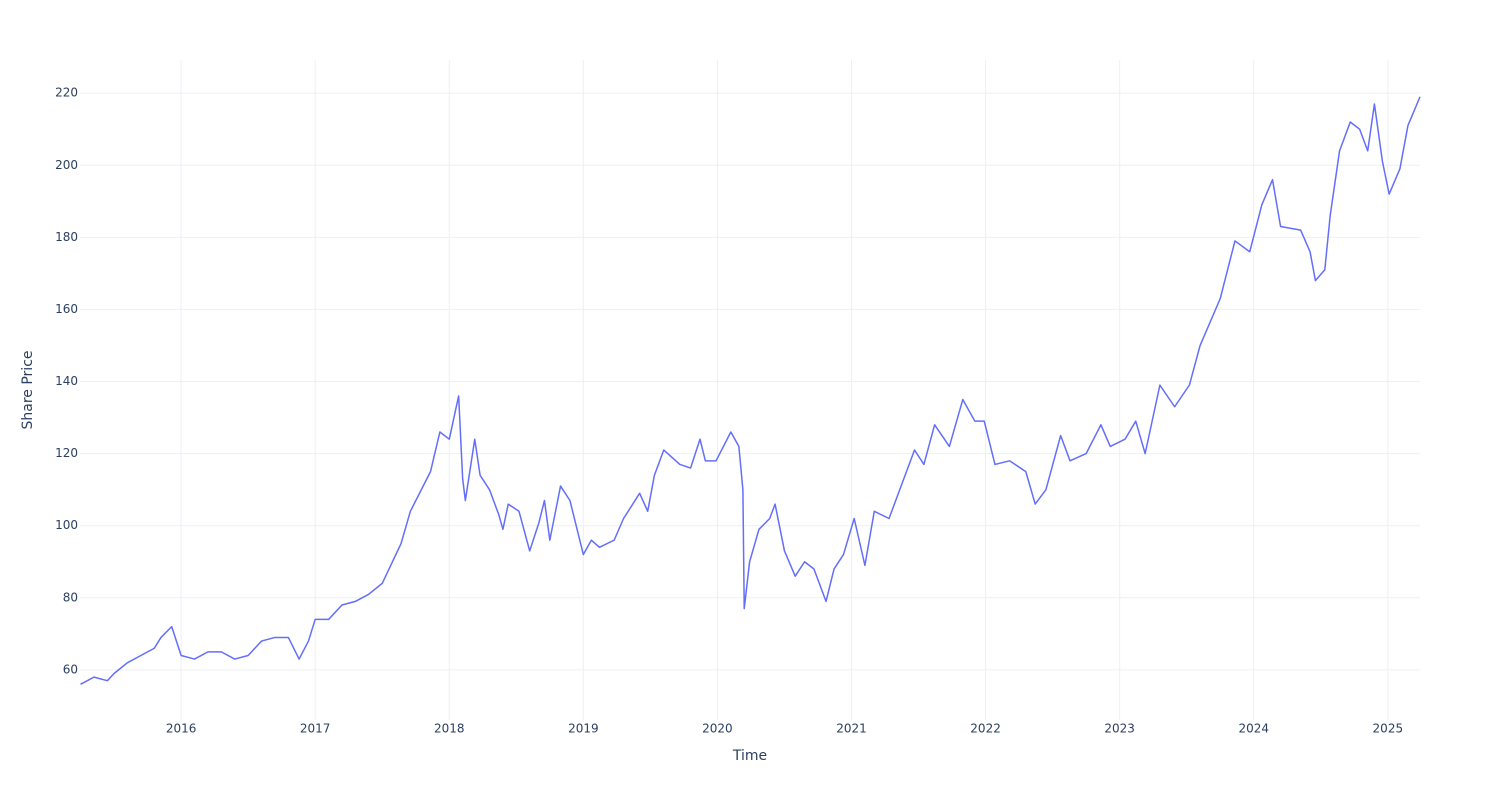 This screenshot has width=1500, height=800. Describe the element at coordinates (66, 453) in the screenshot. I see `y-tick-label: 120` at that location.